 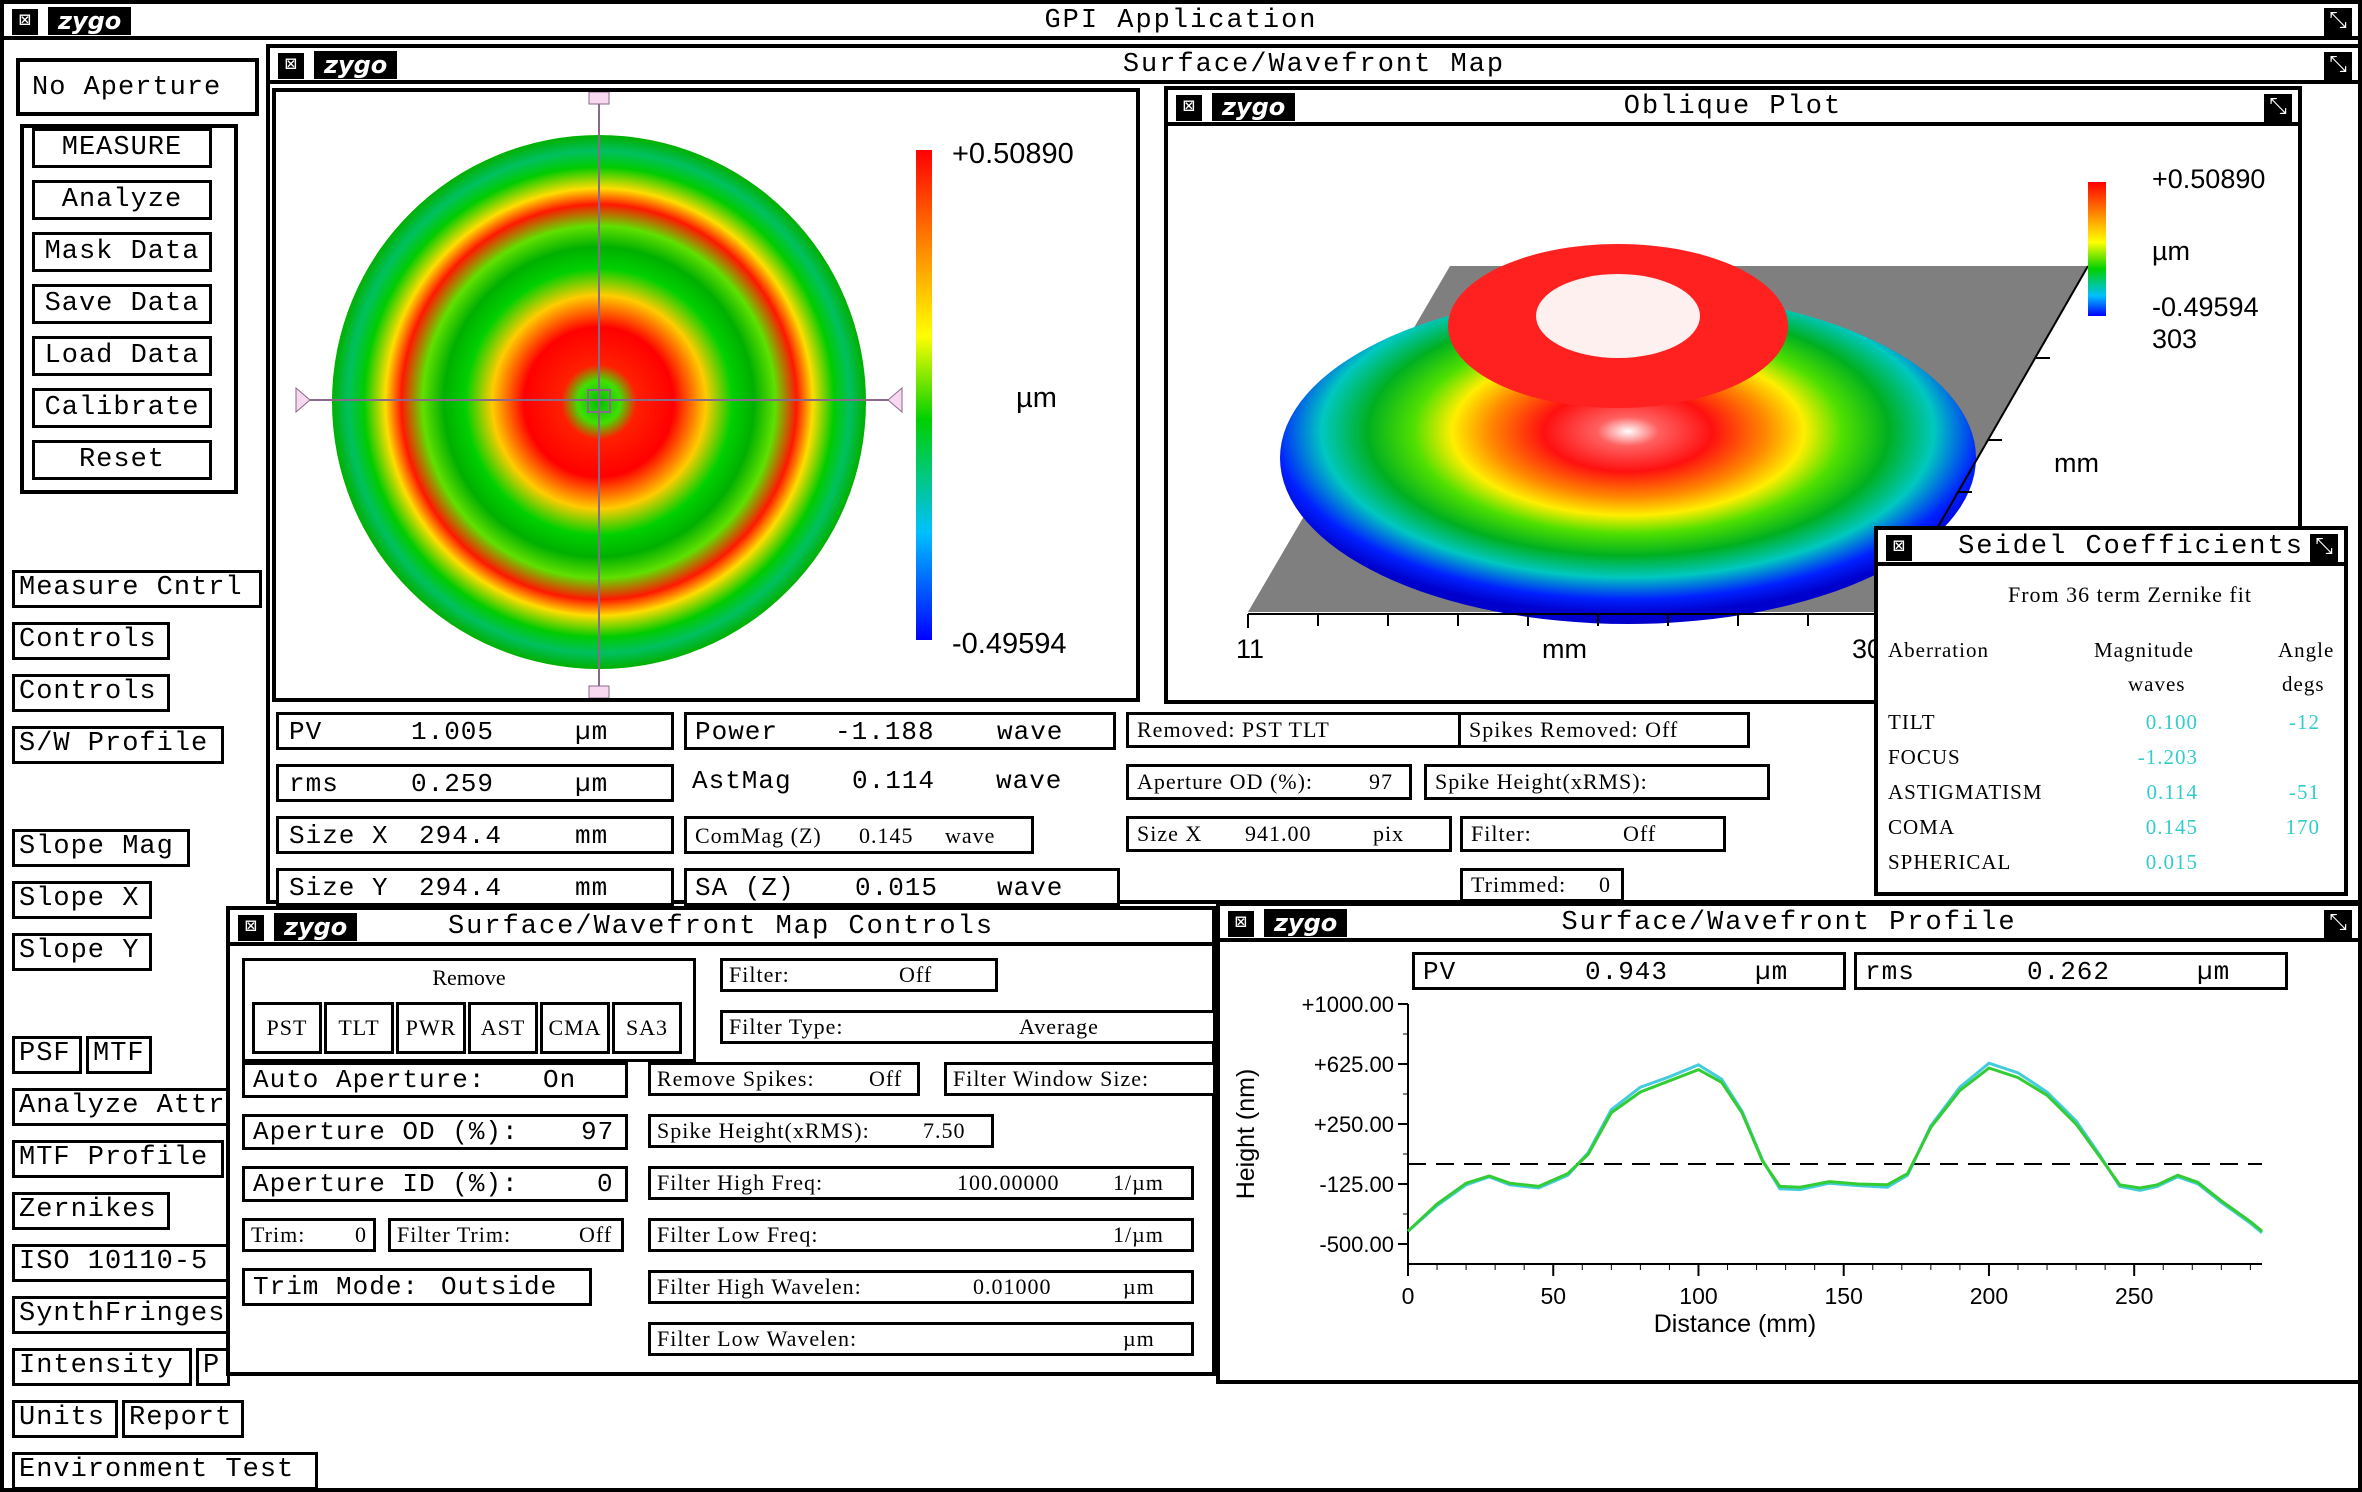 What do you see at coordinates (47, 1055) in the screenshot?
I see `menu-psf: PSF` at bounding box center [47, 1055].